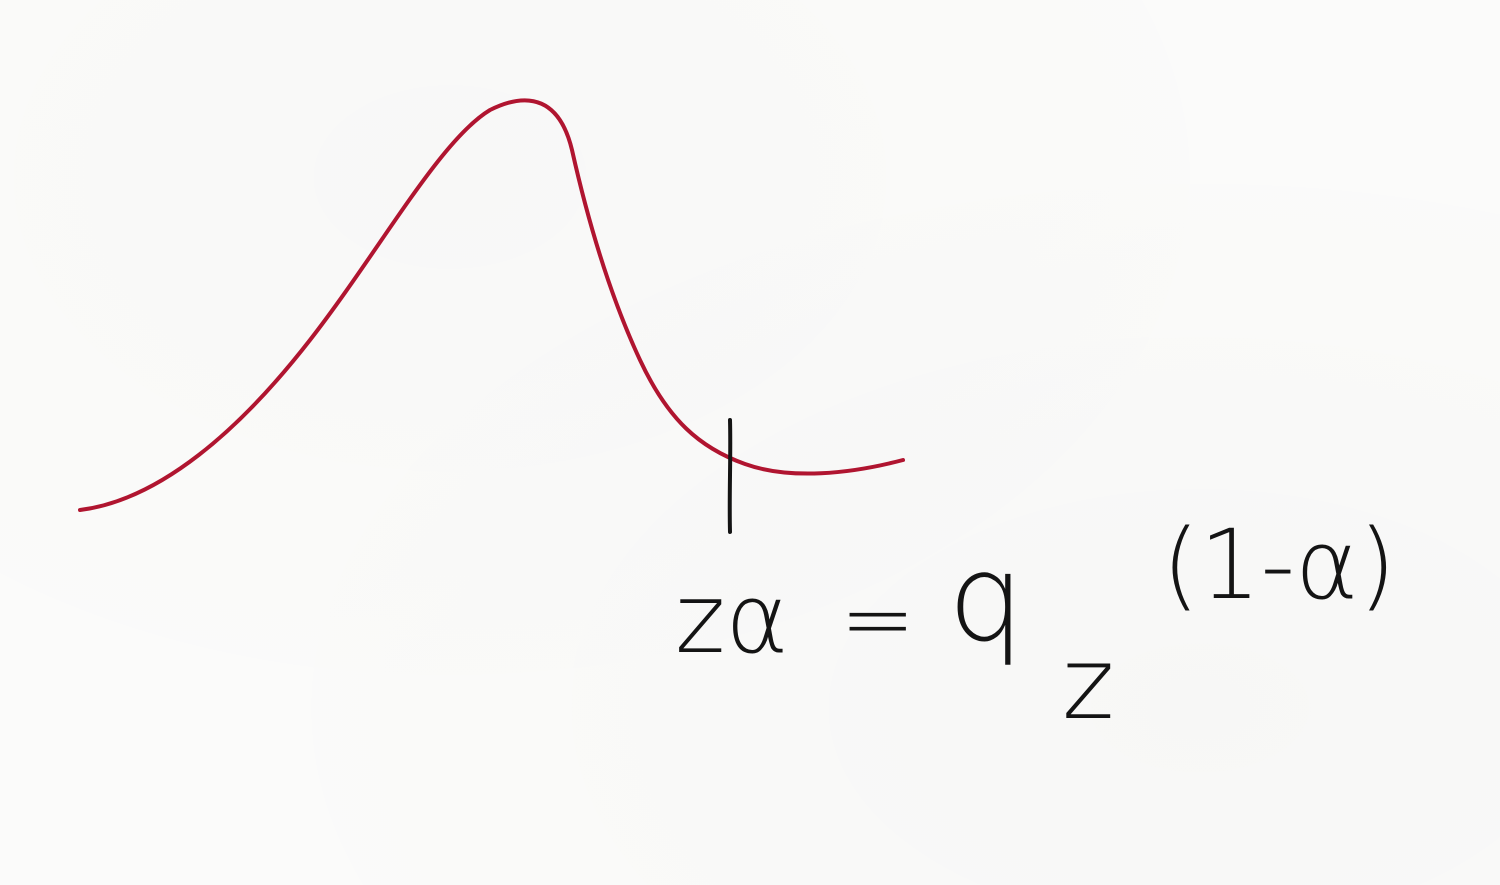 This screenshot has width=1500, height=885. What do you see at coordinates (1279, 565) in the screenshot?
I see `formula-superscript: (1-α)` at bounding box center [1279, 565].